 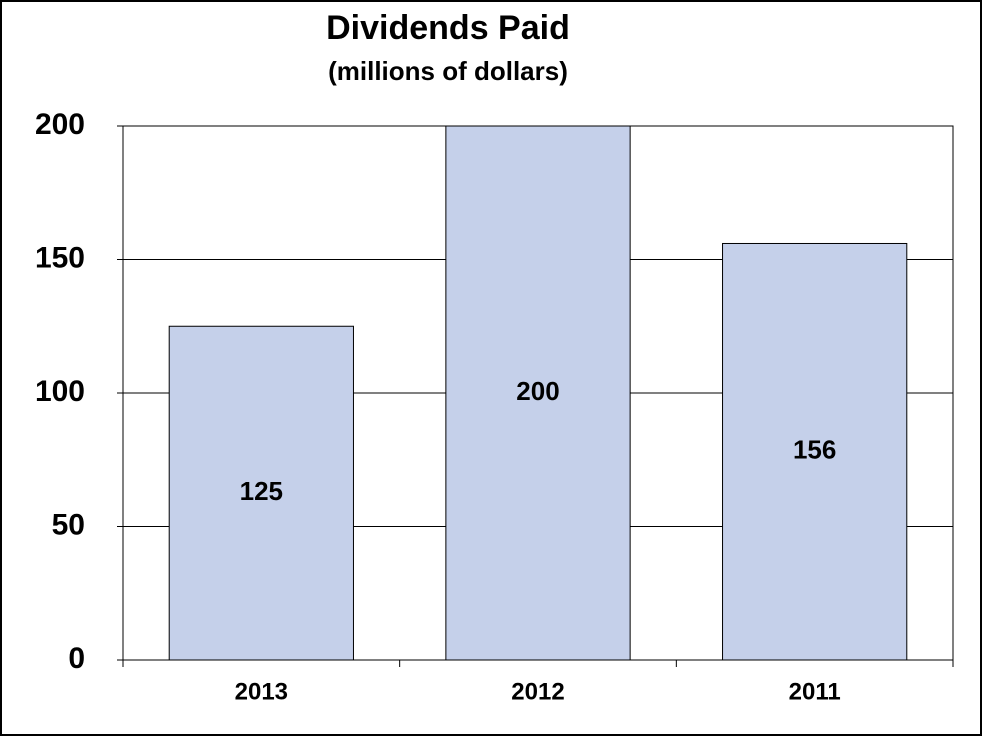 What do you see at coordinates (261, 691) in the screenshot?
I see `x-tick-label: 2013` at bounding box center [261, 691].